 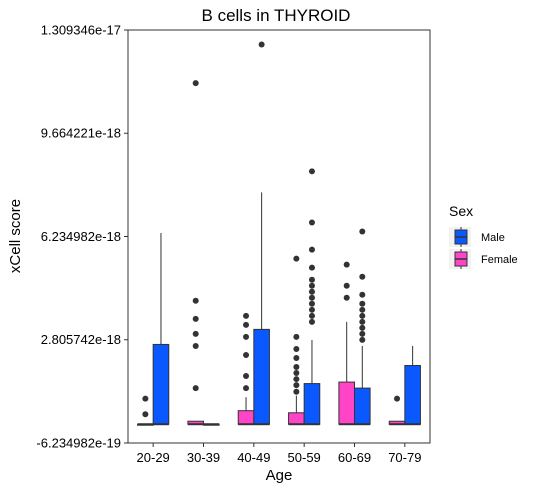 I want to click on legend: Sex Male Female, so click(x=483, y=236).